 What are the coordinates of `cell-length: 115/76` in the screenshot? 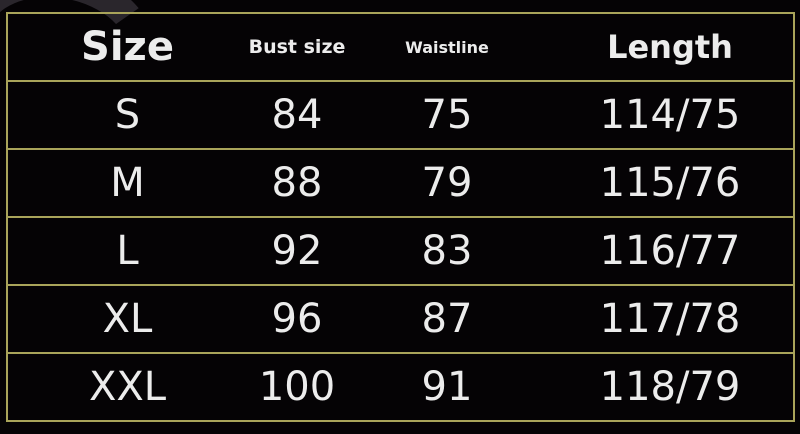 It's located at (670, 183).